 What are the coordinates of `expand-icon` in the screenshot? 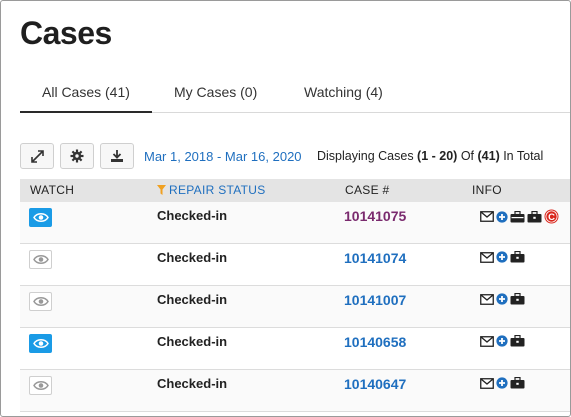 It's located at (37, 156).